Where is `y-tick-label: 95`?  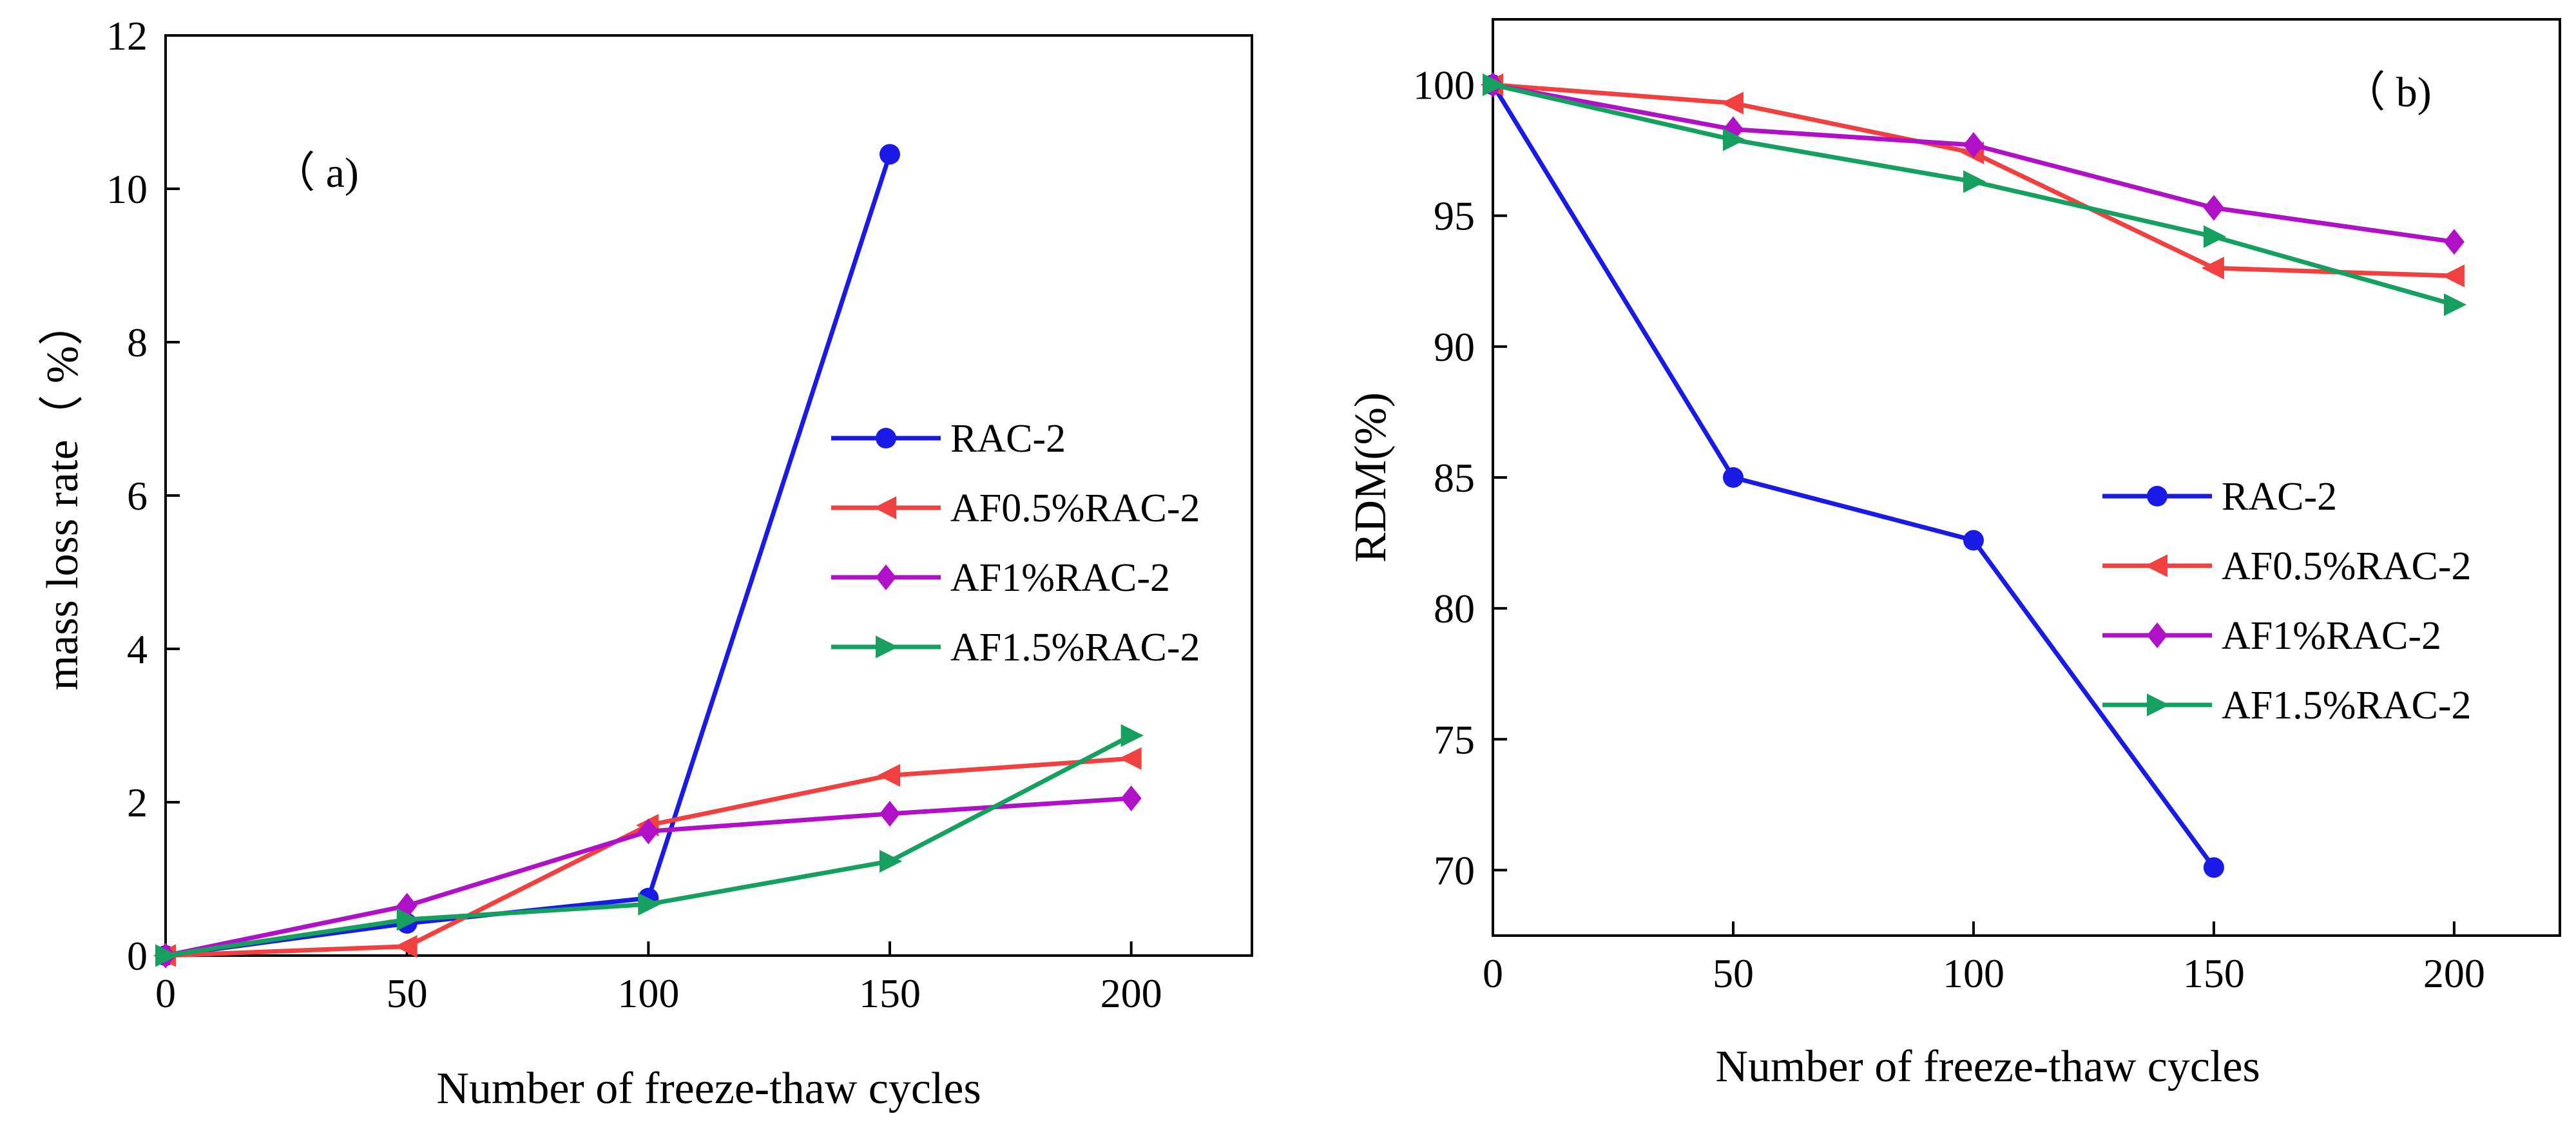
y-tick-label: 95 is located at coordinates (1454, 216).